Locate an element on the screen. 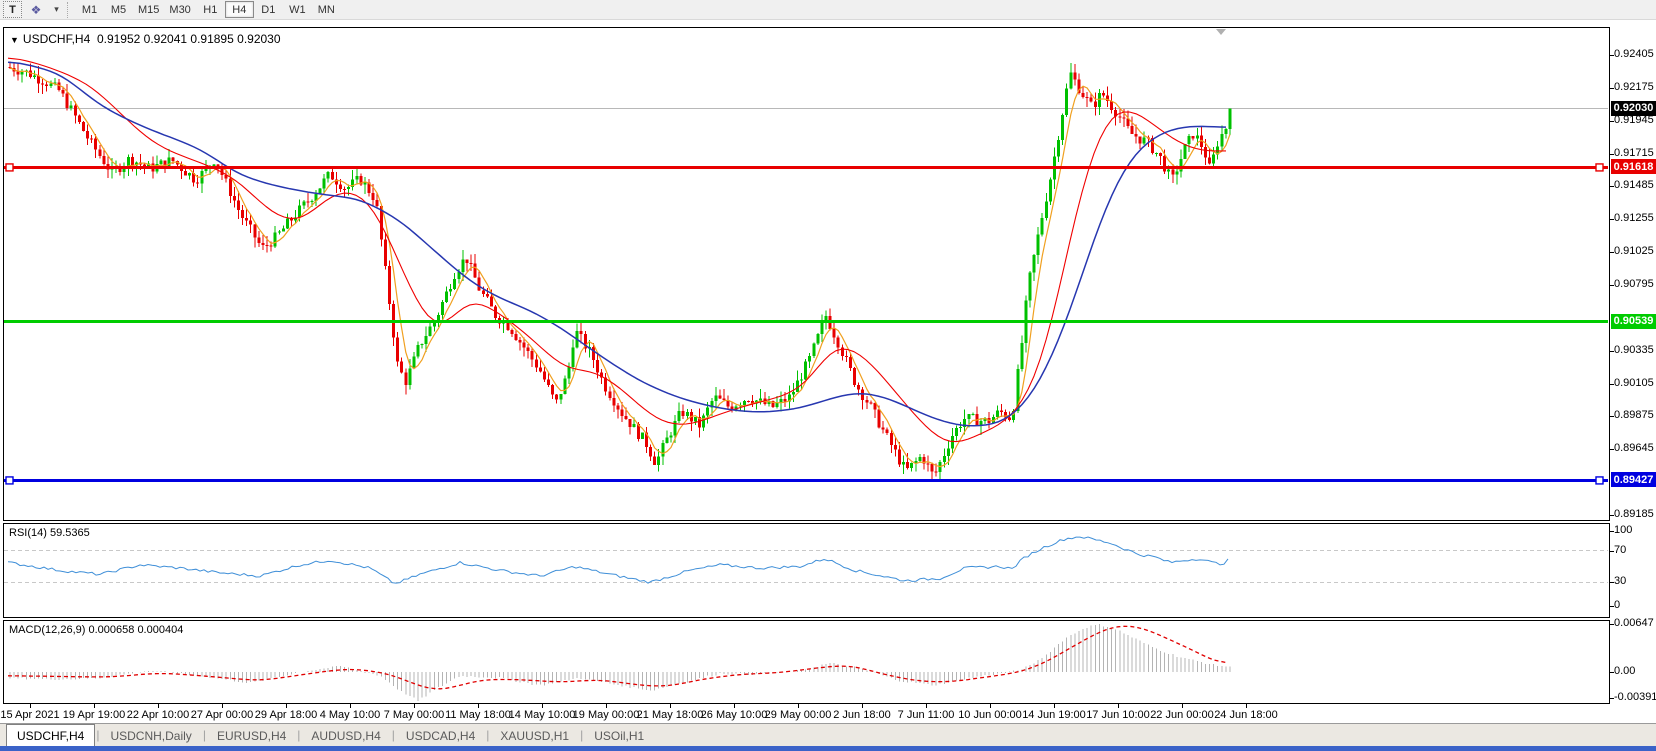 This screenshot has width=1656, height=751. rsi-panel: RSI(14) 59.5365 is located at coordinates (806, 570).